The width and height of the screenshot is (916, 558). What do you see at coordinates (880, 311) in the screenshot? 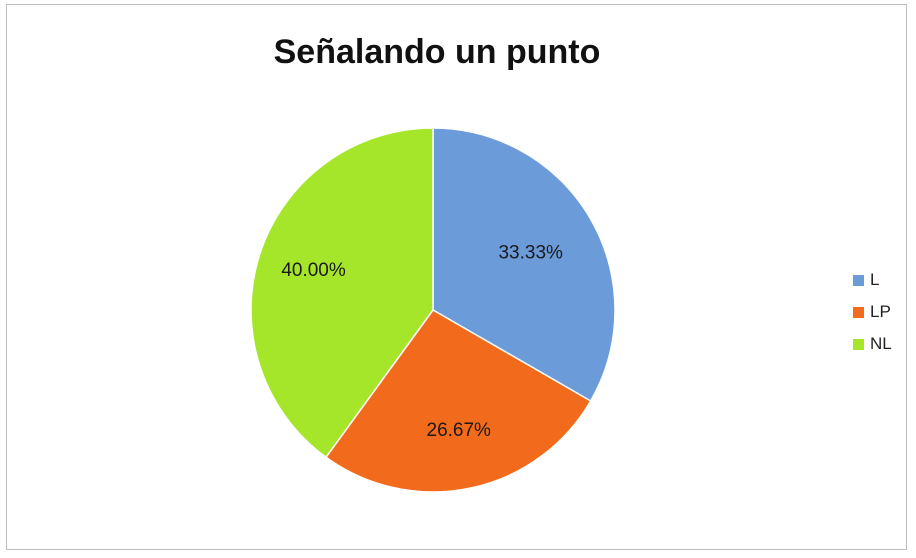
I see `legend-label-lp: LP` at bounding box center [880, 311].